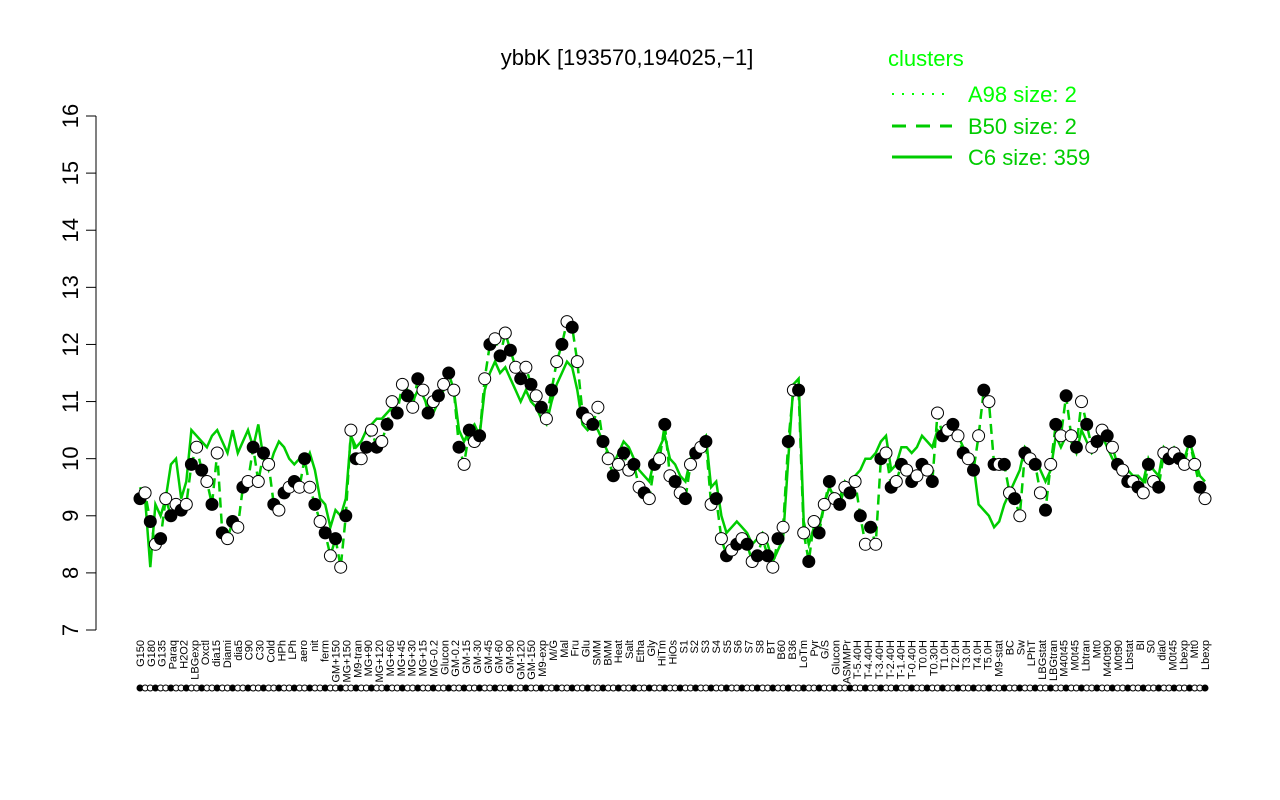  What do you see at coordinates (195, 660) in the screenshot?
I see `x-tick-label: LBGexp` at bounding box center [195, 660].